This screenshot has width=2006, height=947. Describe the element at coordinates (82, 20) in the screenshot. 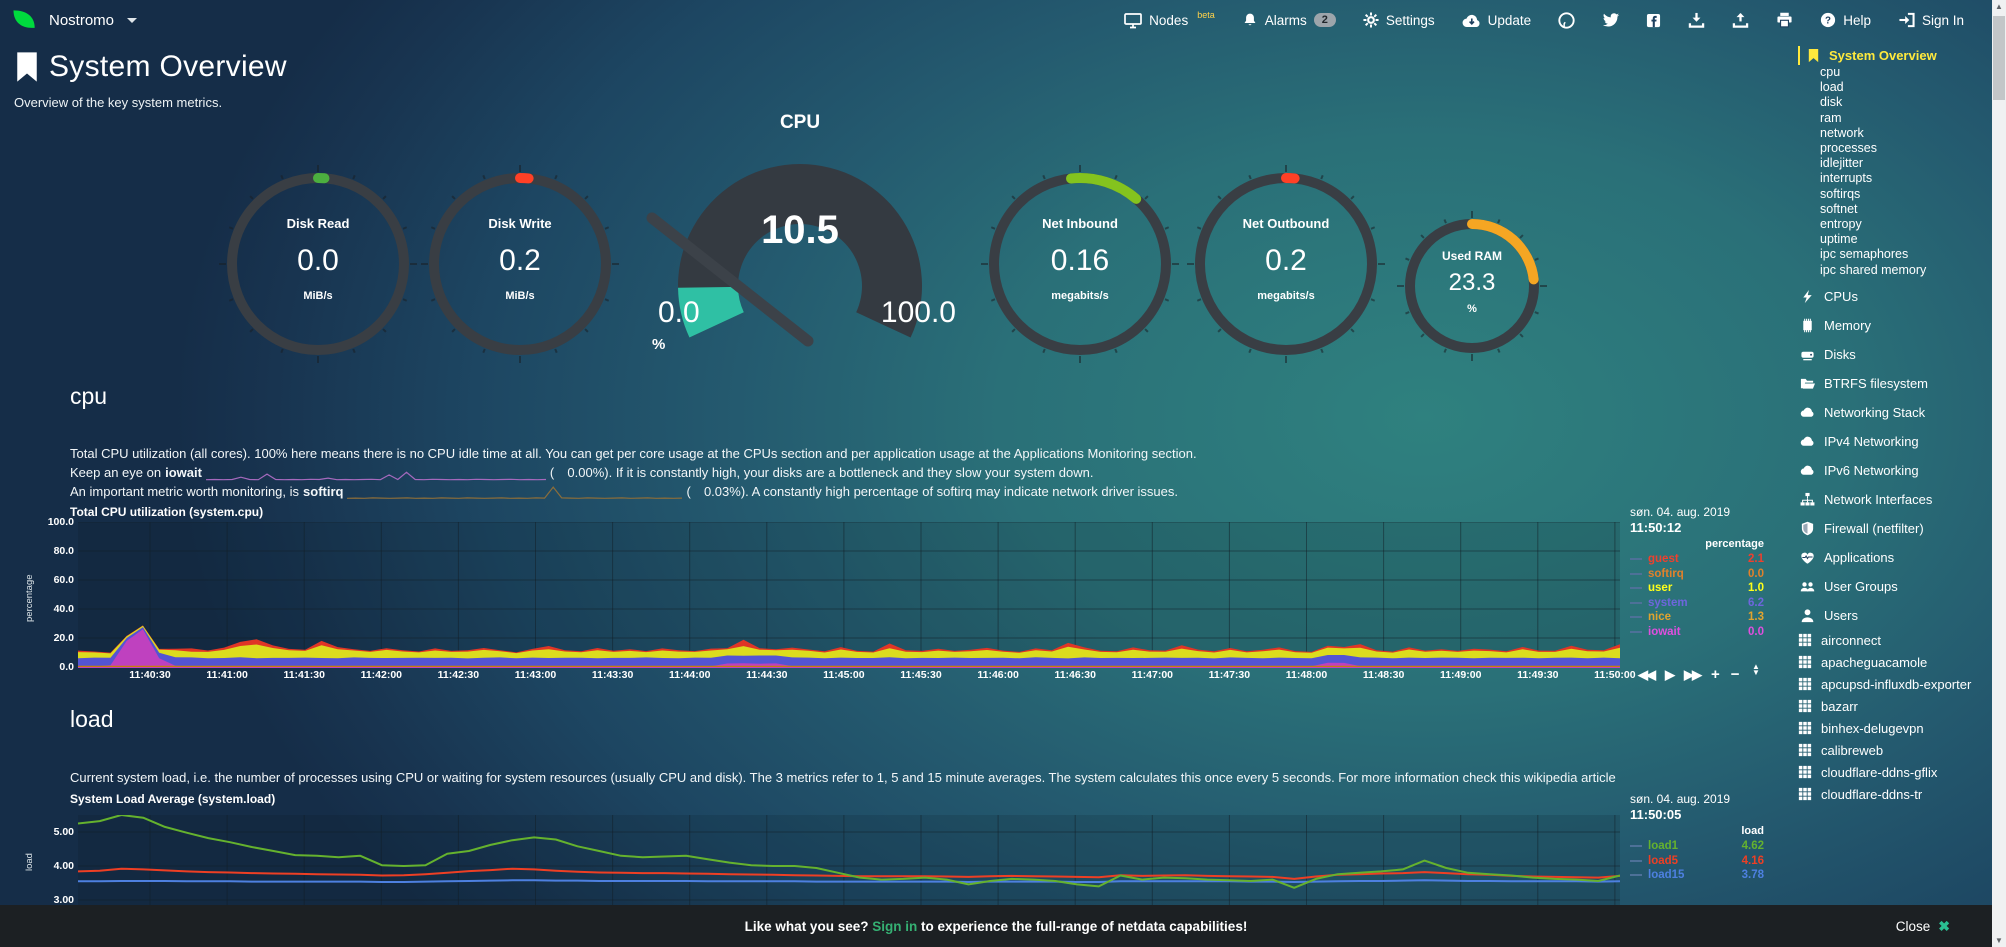

I see `hostname-label: Nostromo` at that location.